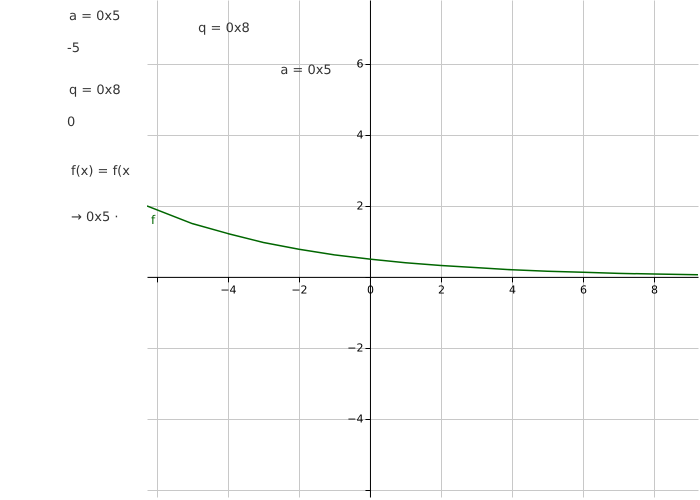  Describe the element at coordinates (360, 63) in the screenshot. I see `y-tick-label: 6` at that location.